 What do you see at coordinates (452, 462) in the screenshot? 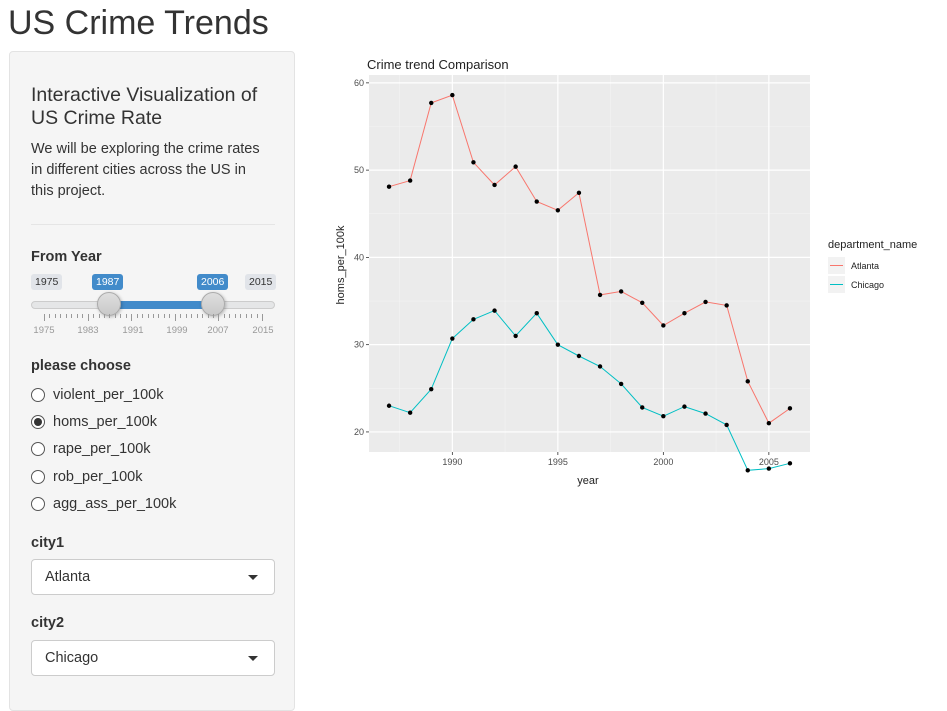
I see `x-tick-label: 1990` at bounding box center [452, 462].